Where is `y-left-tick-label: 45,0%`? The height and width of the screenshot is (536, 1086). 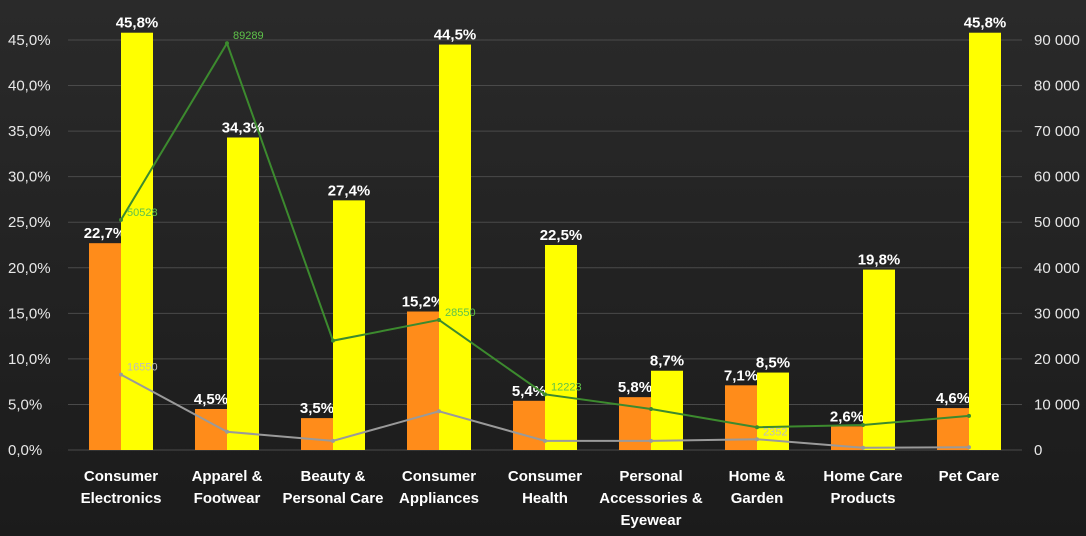
y-left-tick-label: 45,0% is located at coordinates (29, 40).